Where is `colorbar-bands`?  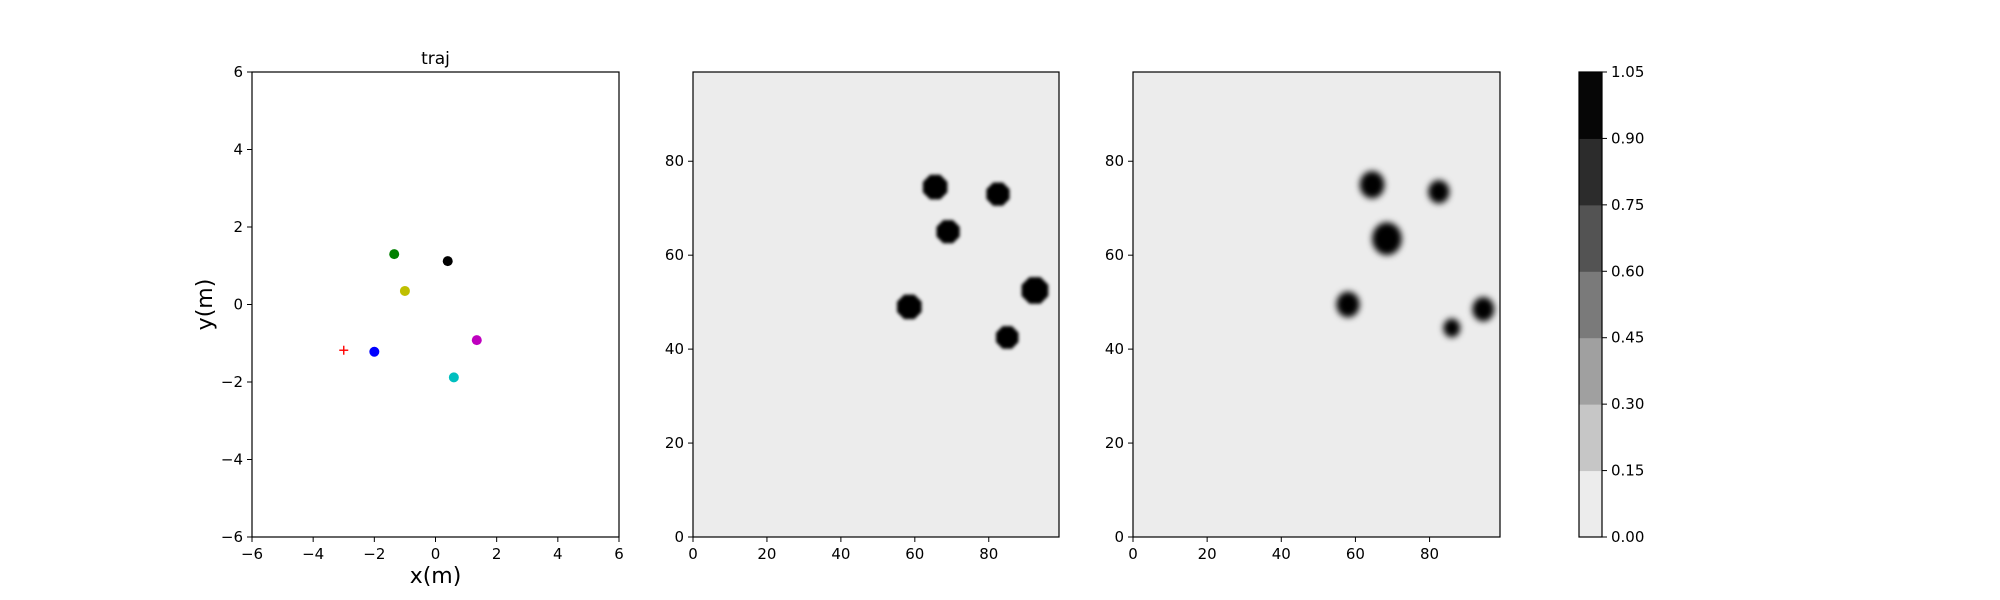 colorbar-bands is located at coordinates (1590, 305).